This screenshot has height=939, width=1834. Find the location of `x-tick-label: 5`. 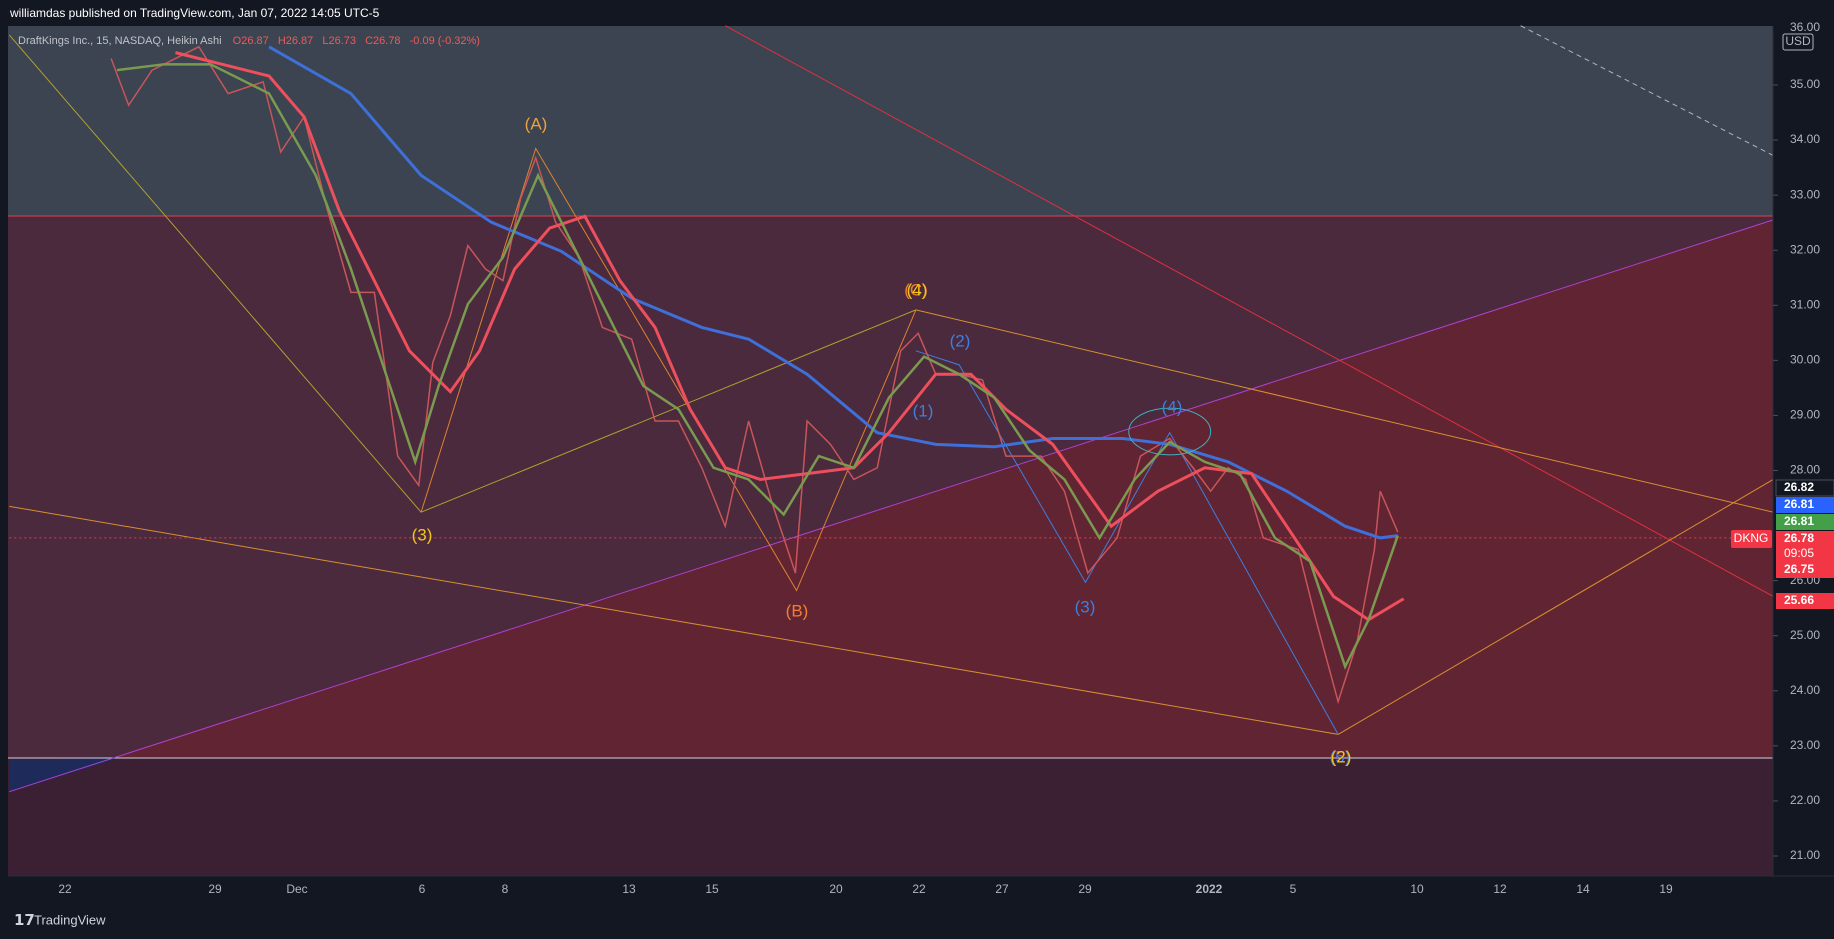

x-tick-label: 5 is located at coordinates (1293, 889).